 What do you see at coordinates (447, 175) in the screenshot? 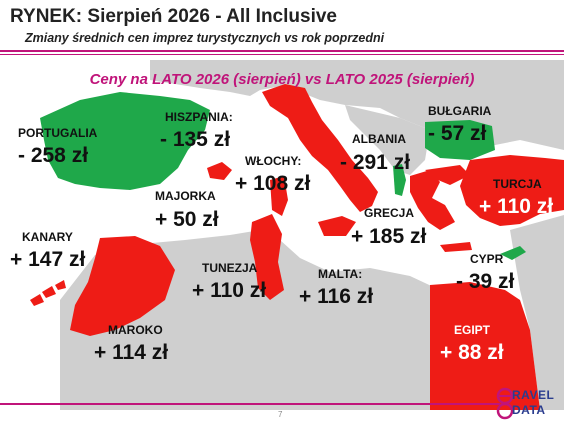
I see `greece-north-red` at bounding box center [447, 175].